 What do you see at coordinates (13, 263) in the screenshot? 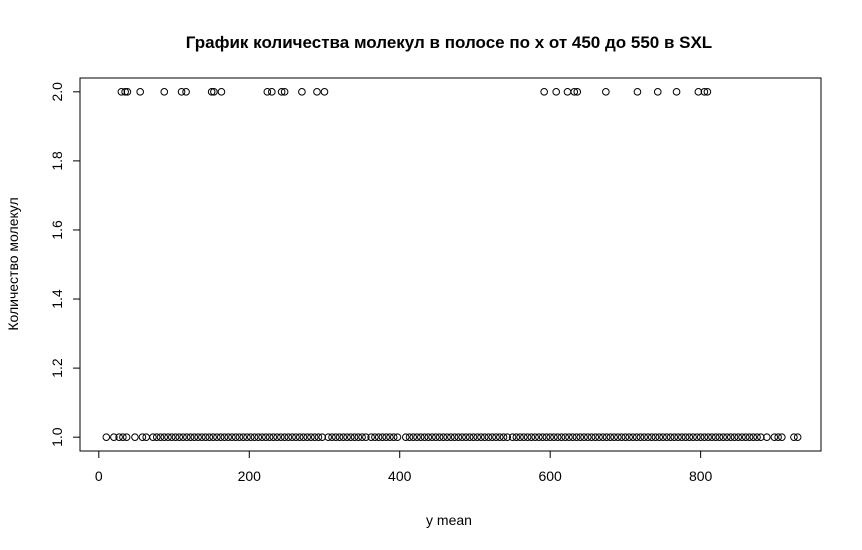
I see `y-axis-label: Количество молекул` at bounding box center [13, 263].